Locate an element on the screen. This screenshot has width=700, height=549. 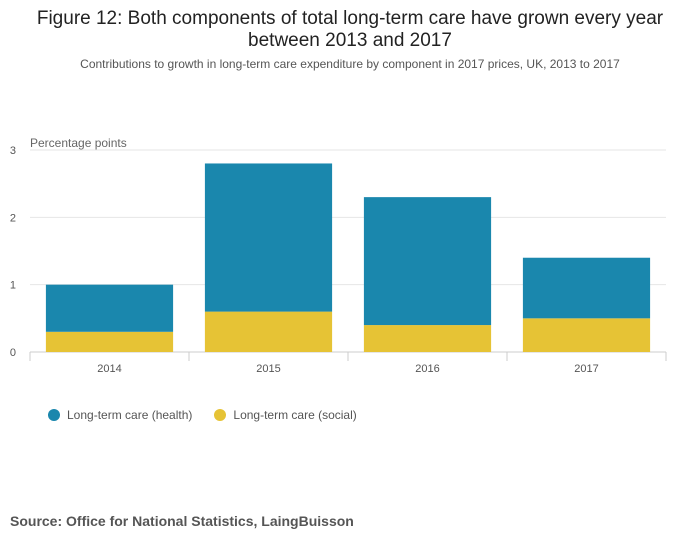
y-tick-label: 2 is located at coordinates (13, 218).